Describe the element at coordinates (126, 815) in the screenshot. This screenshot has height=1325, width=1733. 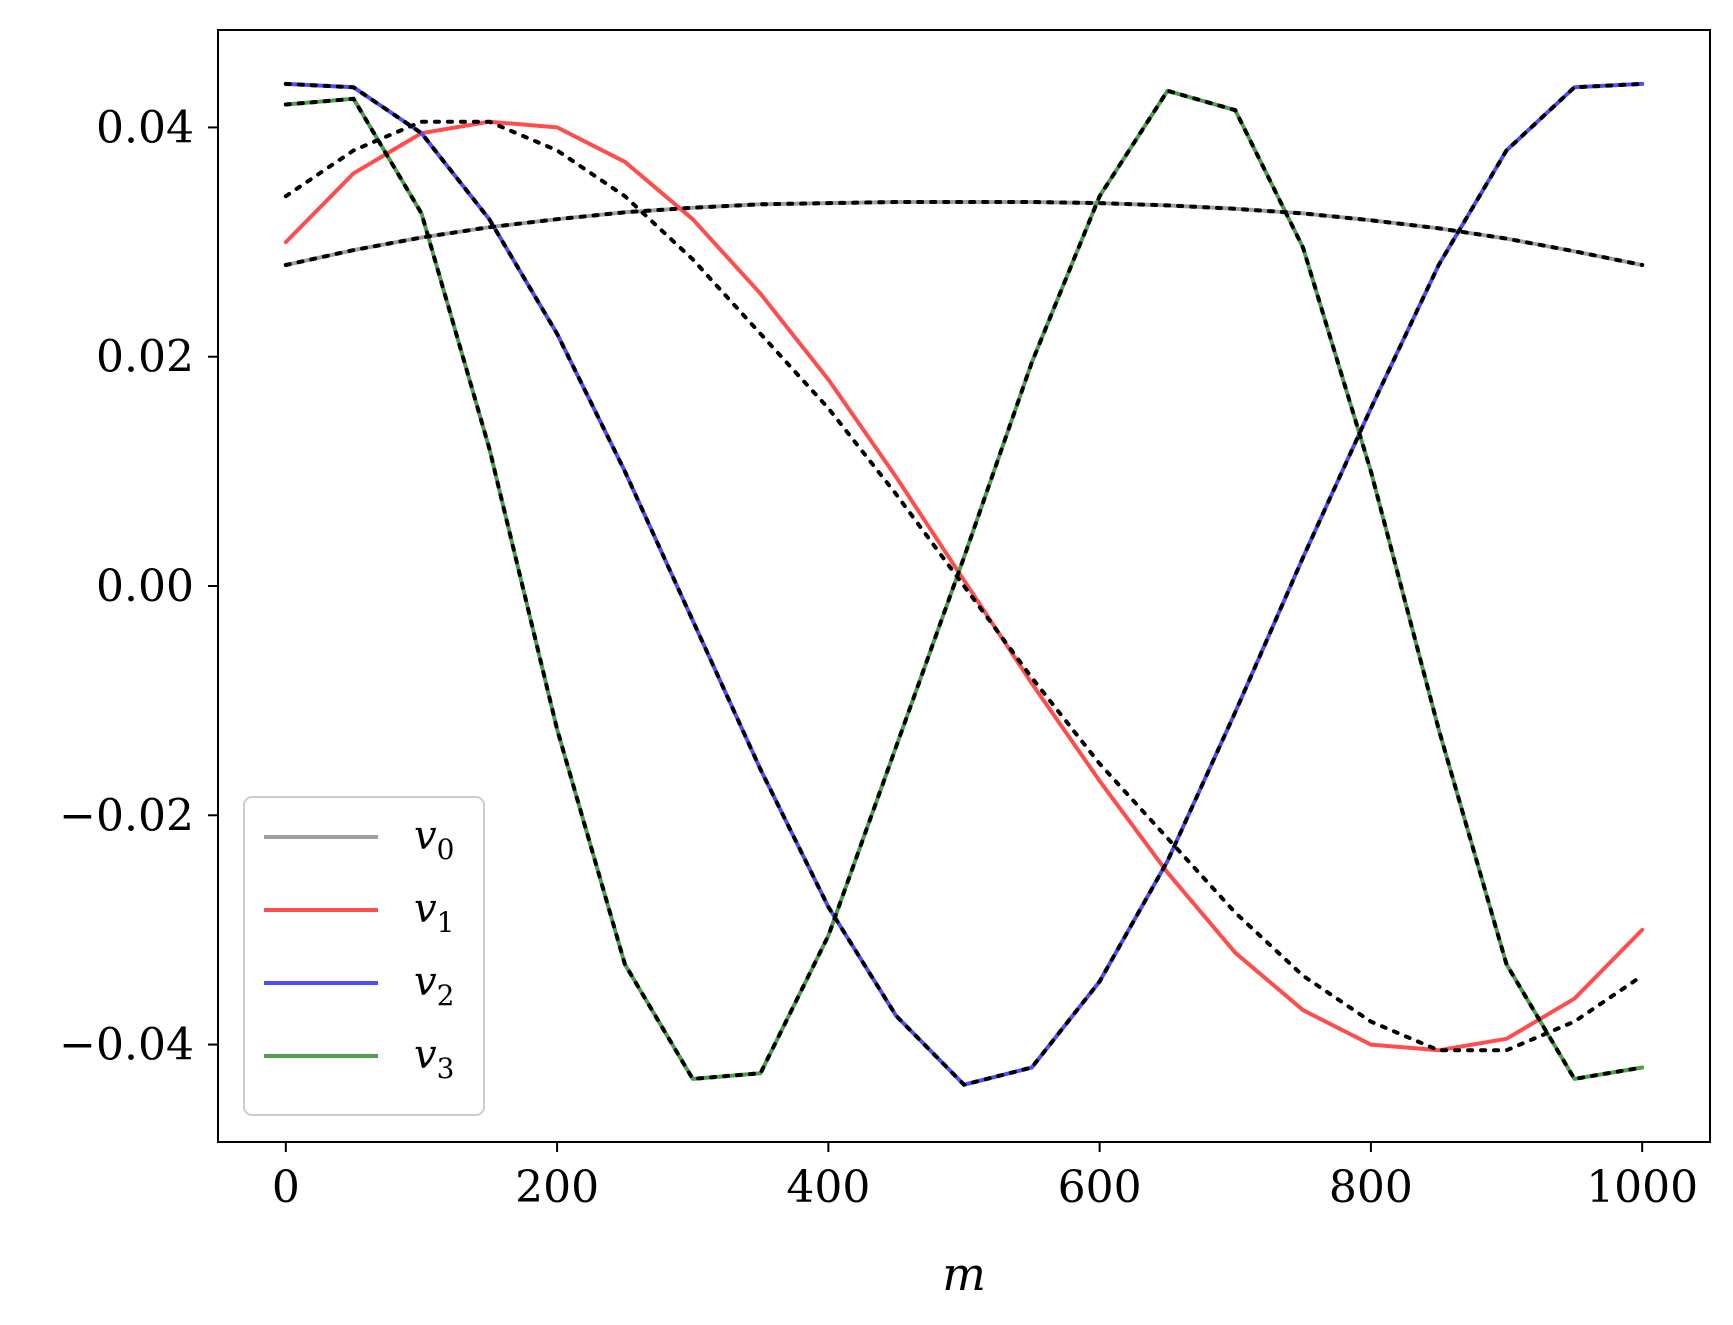
I see `y-tick-label: −0.02` at that location.